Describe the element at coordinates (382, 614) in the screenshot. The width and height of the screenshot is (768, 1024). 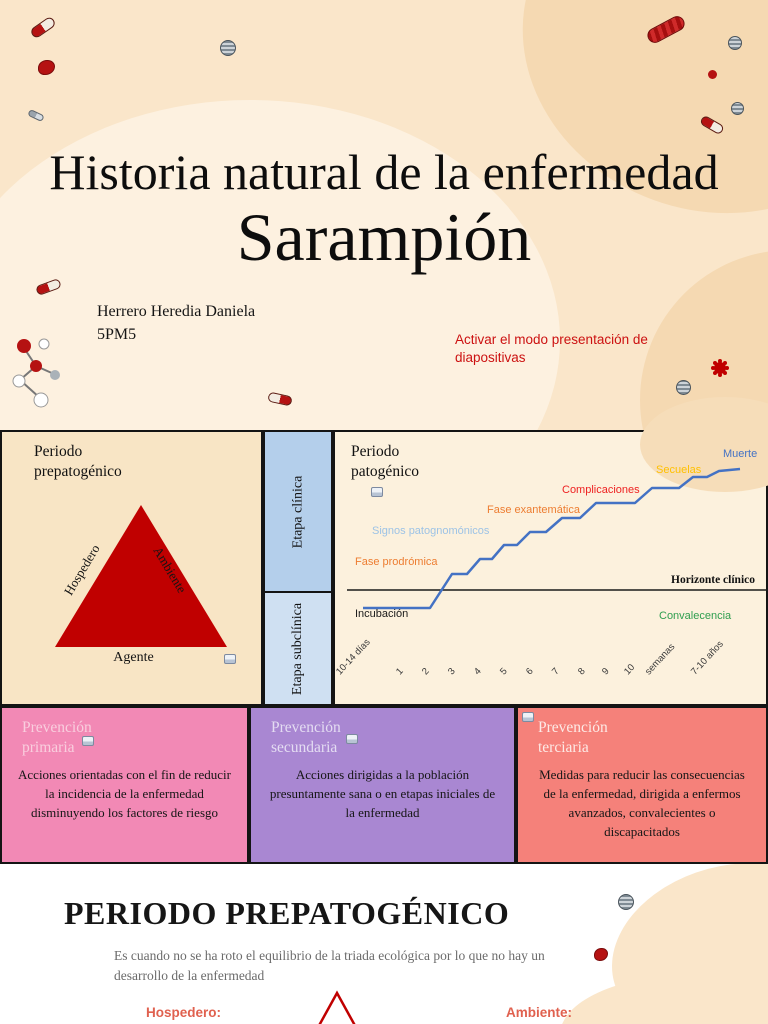
I see `phase-label-incubación: Incubación` at that location.